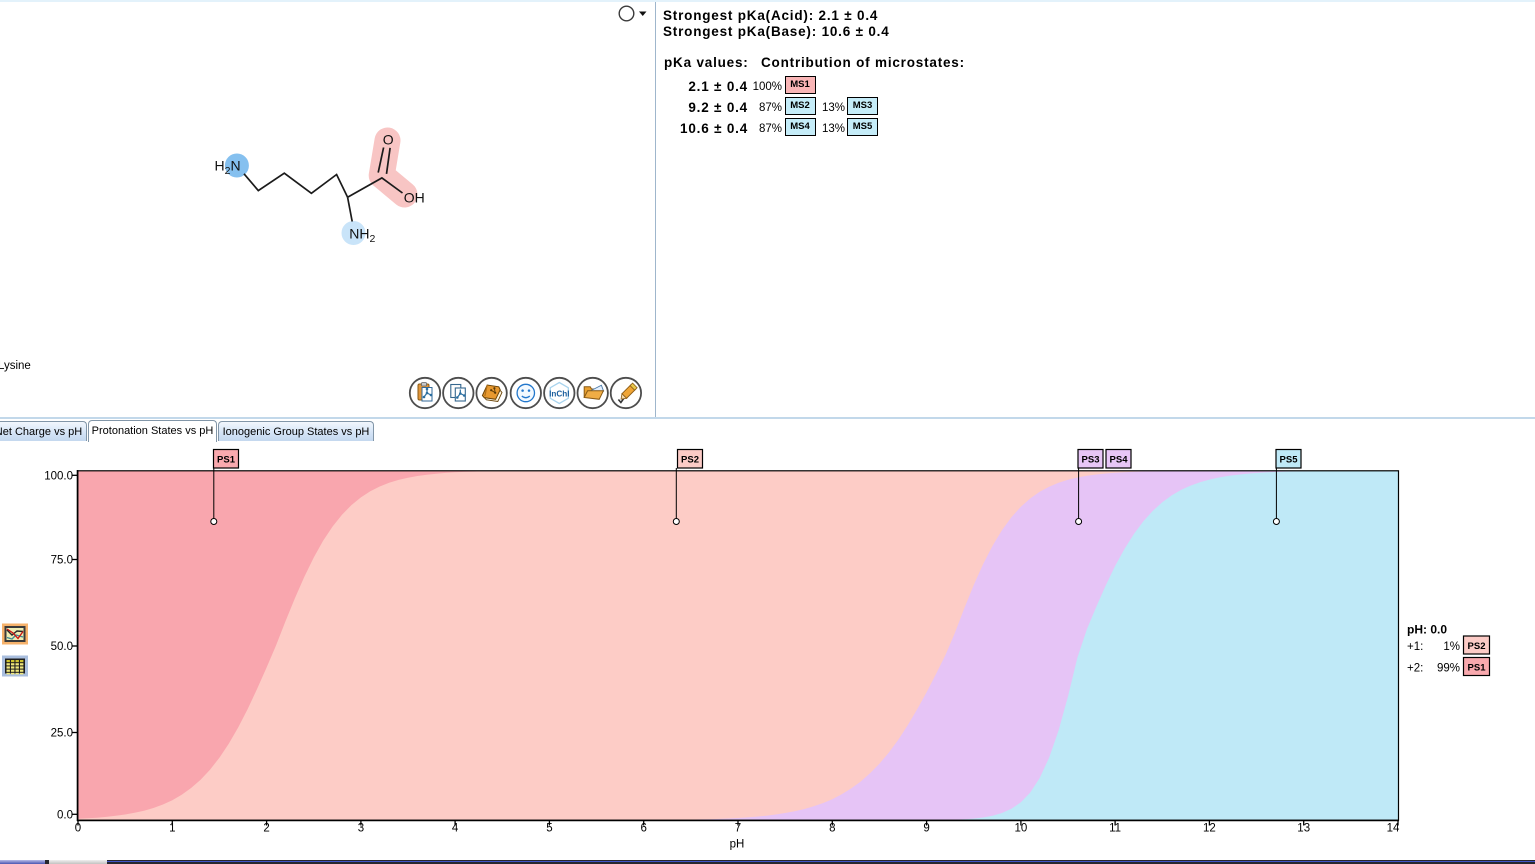 This screenshot has width=1535, height=864. Describe the element at coordinates (1427, 630) in the screenshot. I see `svg-text: pH: 0.0` at that location.